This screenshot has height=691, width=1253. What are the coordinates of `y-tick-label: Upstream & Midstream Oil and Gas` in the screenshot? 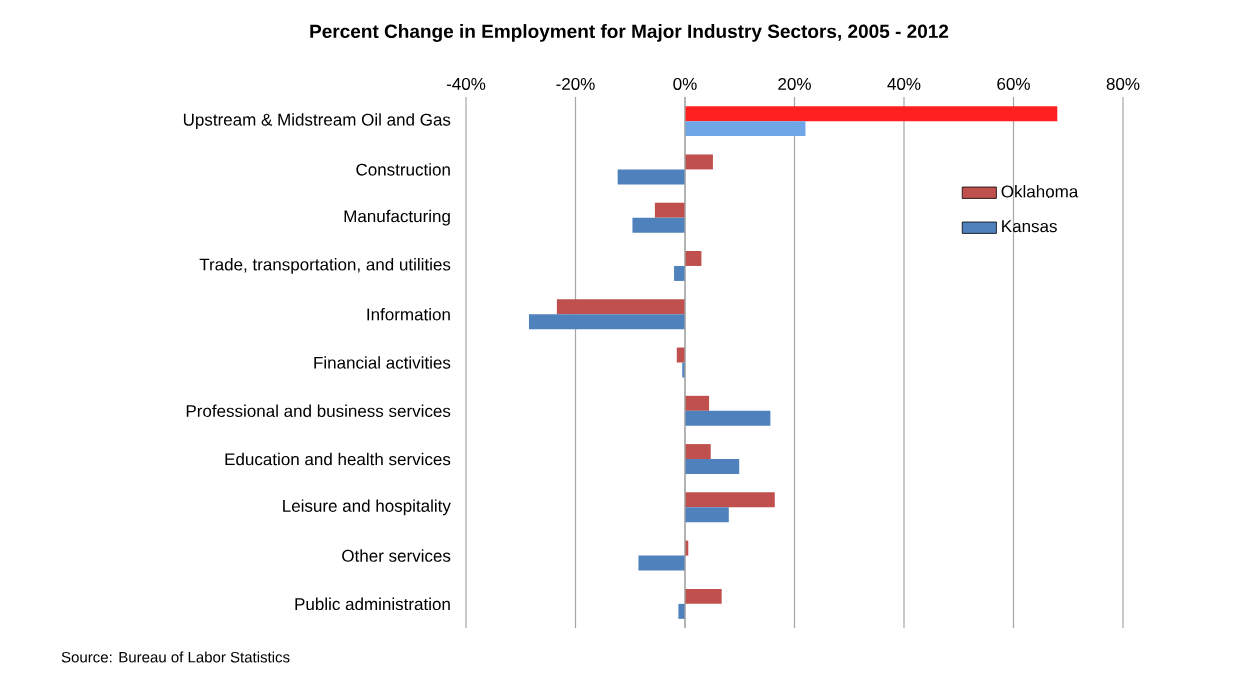 It's located at (317, 121).